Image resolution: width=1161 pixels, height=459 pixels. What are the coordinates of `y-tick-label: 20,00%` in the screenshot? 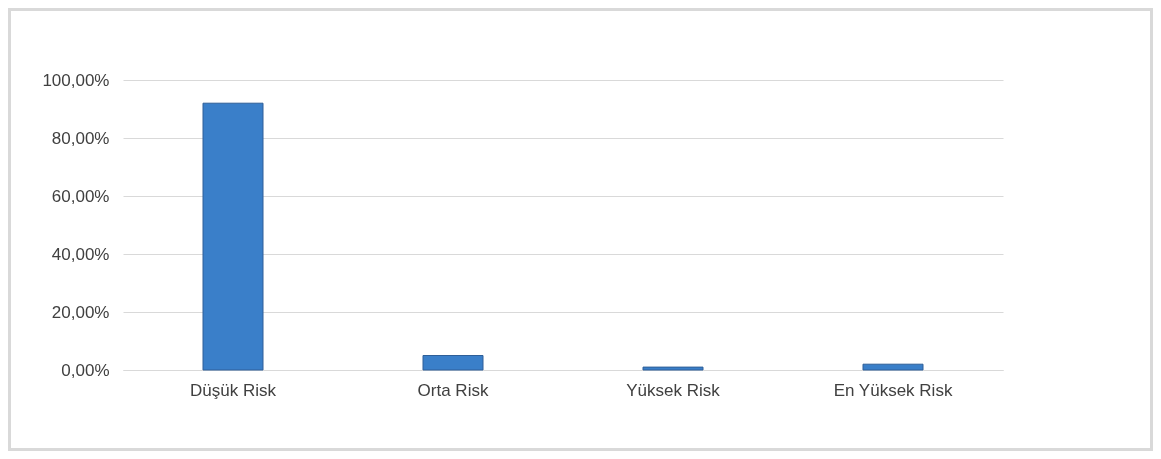 It's located at (80, 312).